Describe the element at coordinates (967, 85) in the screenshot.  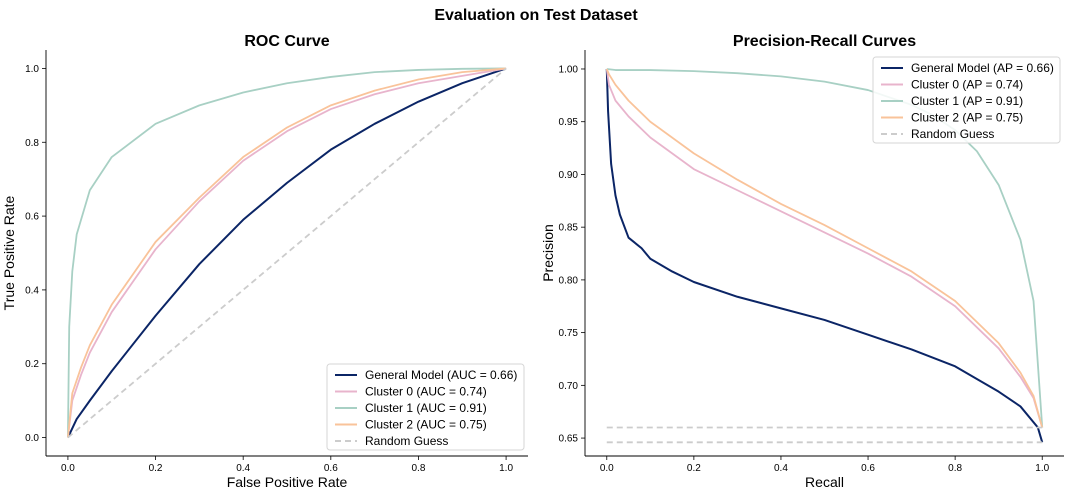
I see `pr-legend-label-1: Cluster 0 (AP = 0.74)` at that location.